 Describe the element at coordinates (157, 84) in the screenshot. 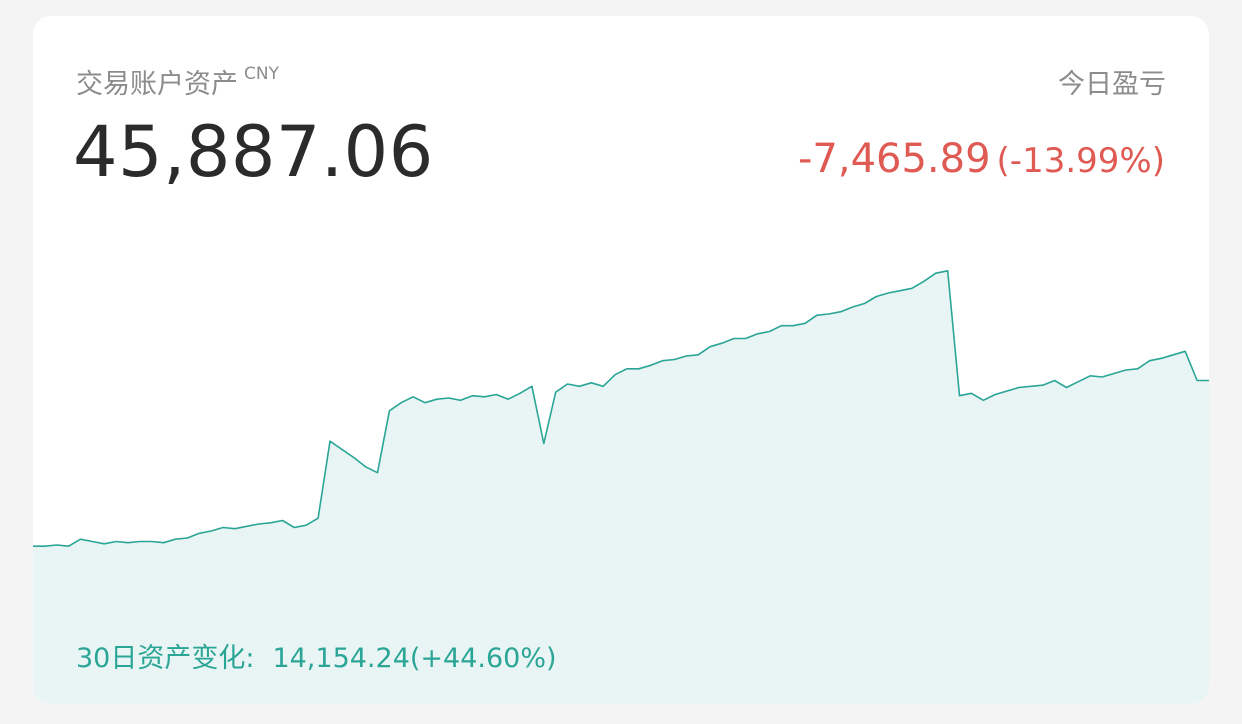

I see `asset-label-text: 交易账户资产` at that location.